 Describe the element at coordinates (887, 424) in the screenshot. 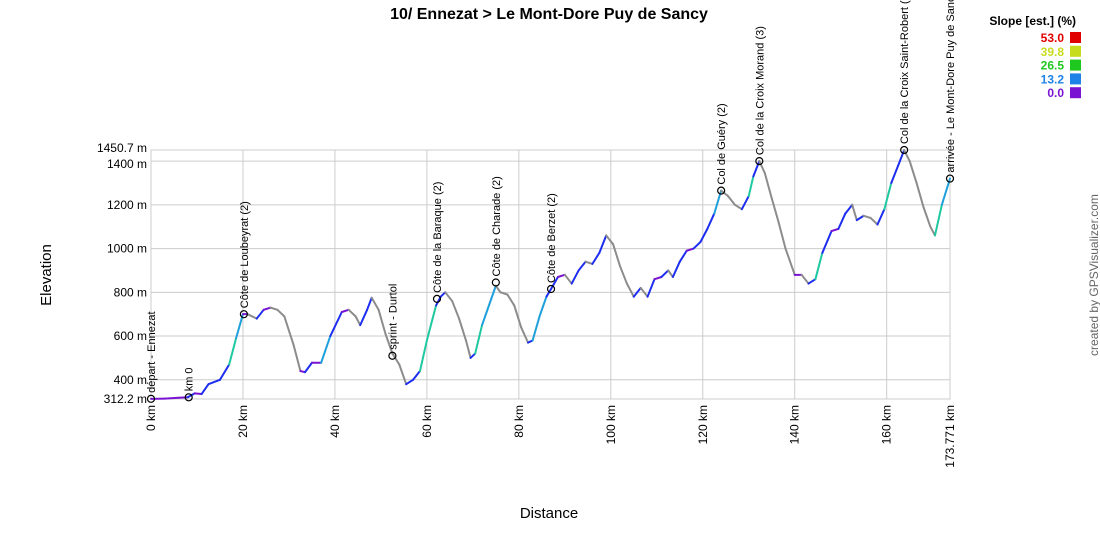

I see `x-tick-label: 160 km` at that location.